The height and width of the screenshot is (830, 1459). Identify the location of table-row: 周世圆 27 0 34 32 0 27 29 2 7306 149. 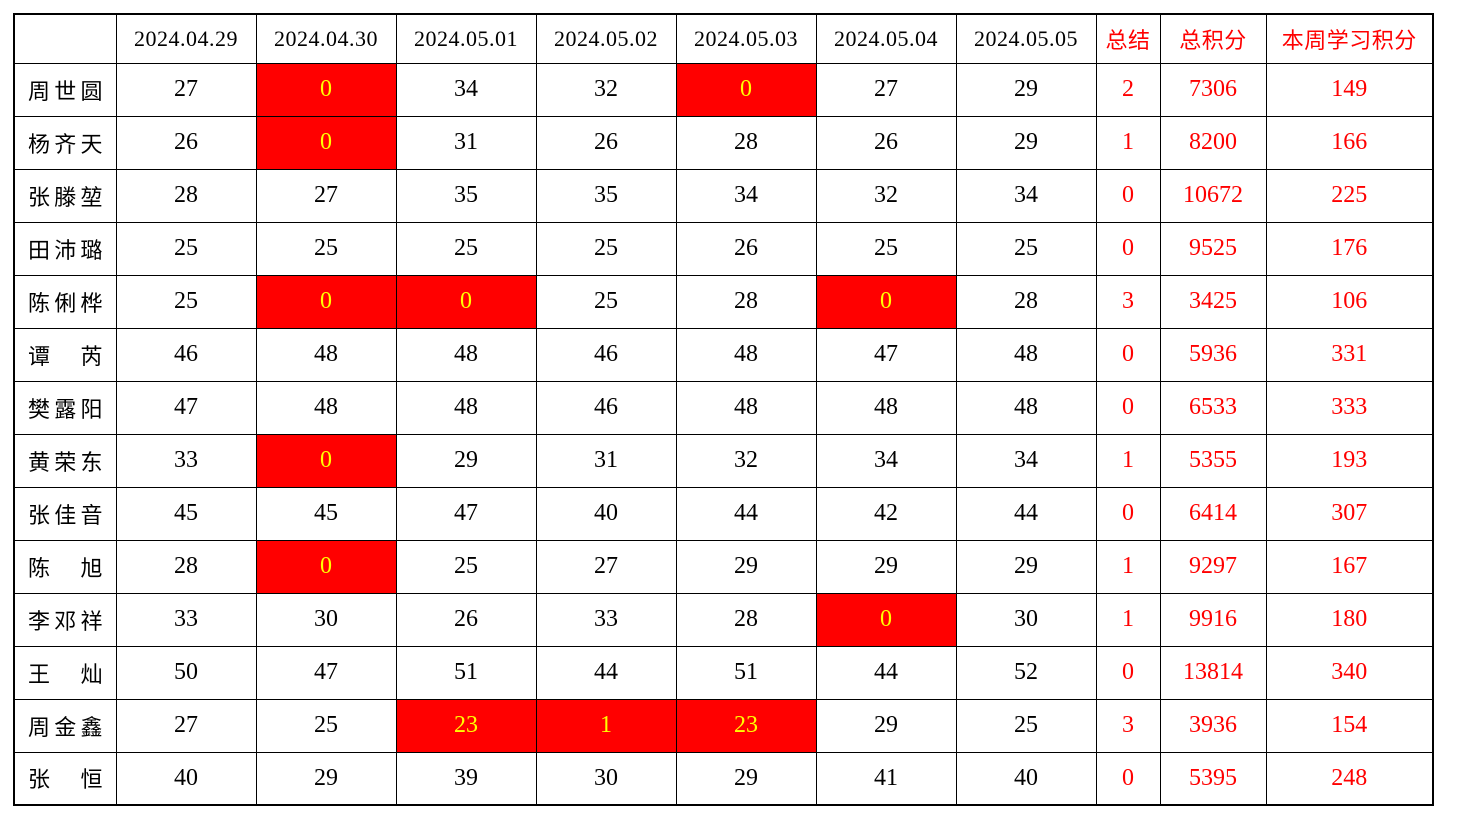
(723, 89).